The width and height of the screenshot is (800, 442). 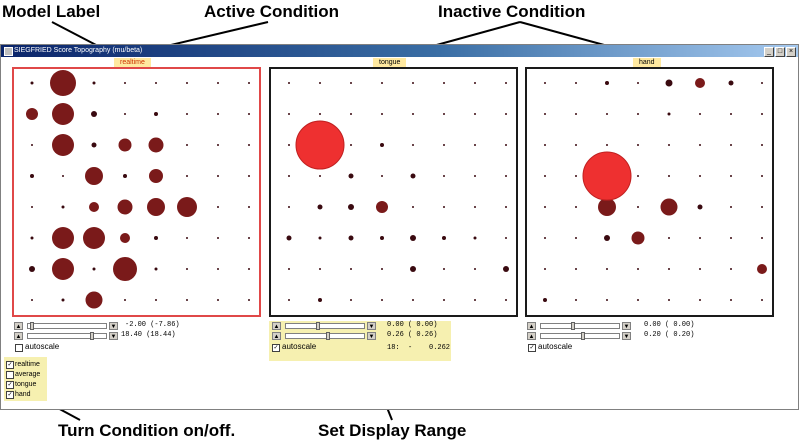 I want to click on maximize-icon: □, so click(x=780, y=52).